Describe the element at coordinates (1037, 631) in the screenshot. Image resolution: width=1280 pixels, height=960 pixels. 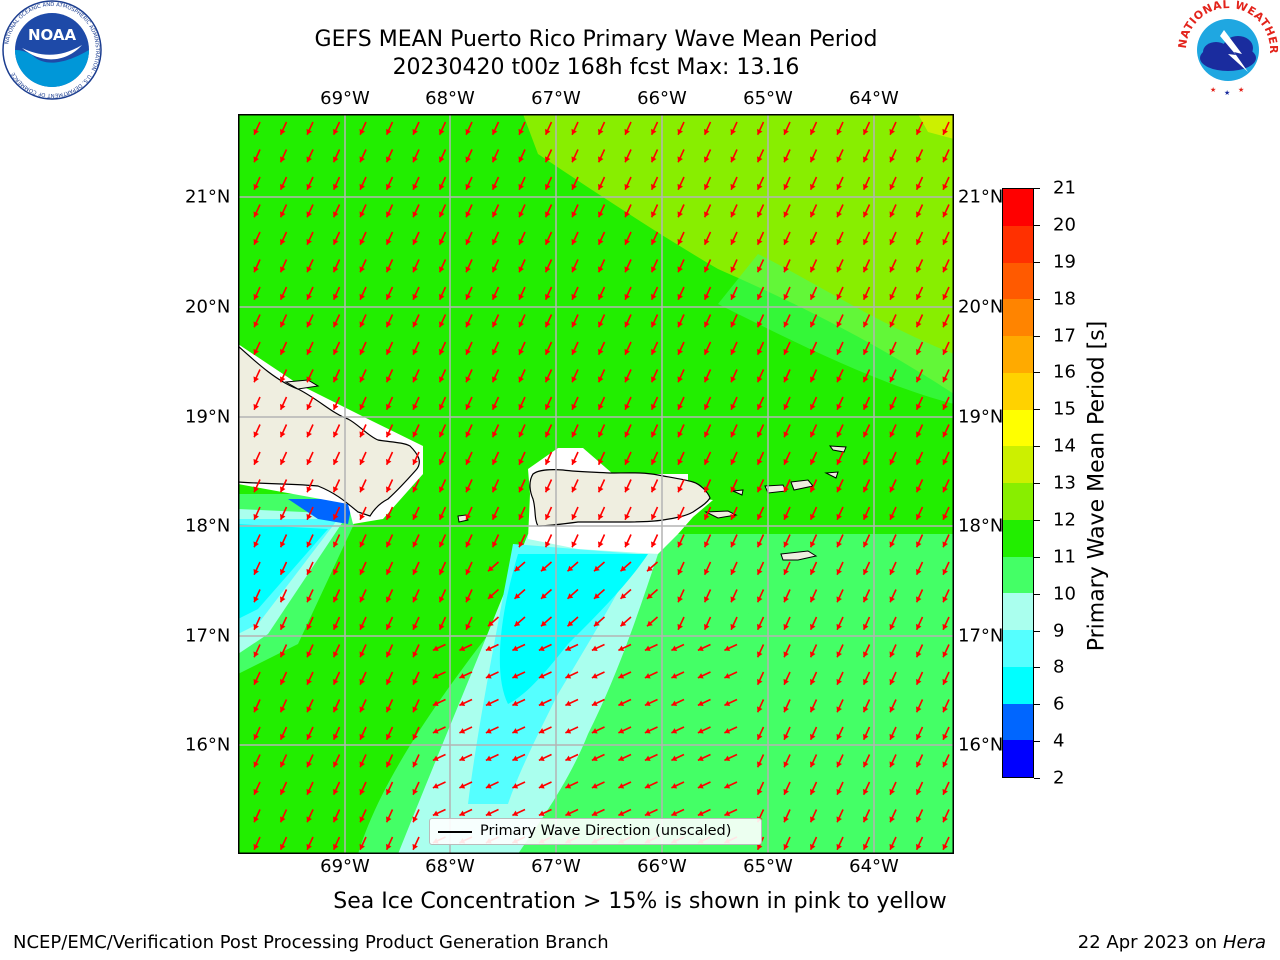
I see `colorbar-tick` at that location.